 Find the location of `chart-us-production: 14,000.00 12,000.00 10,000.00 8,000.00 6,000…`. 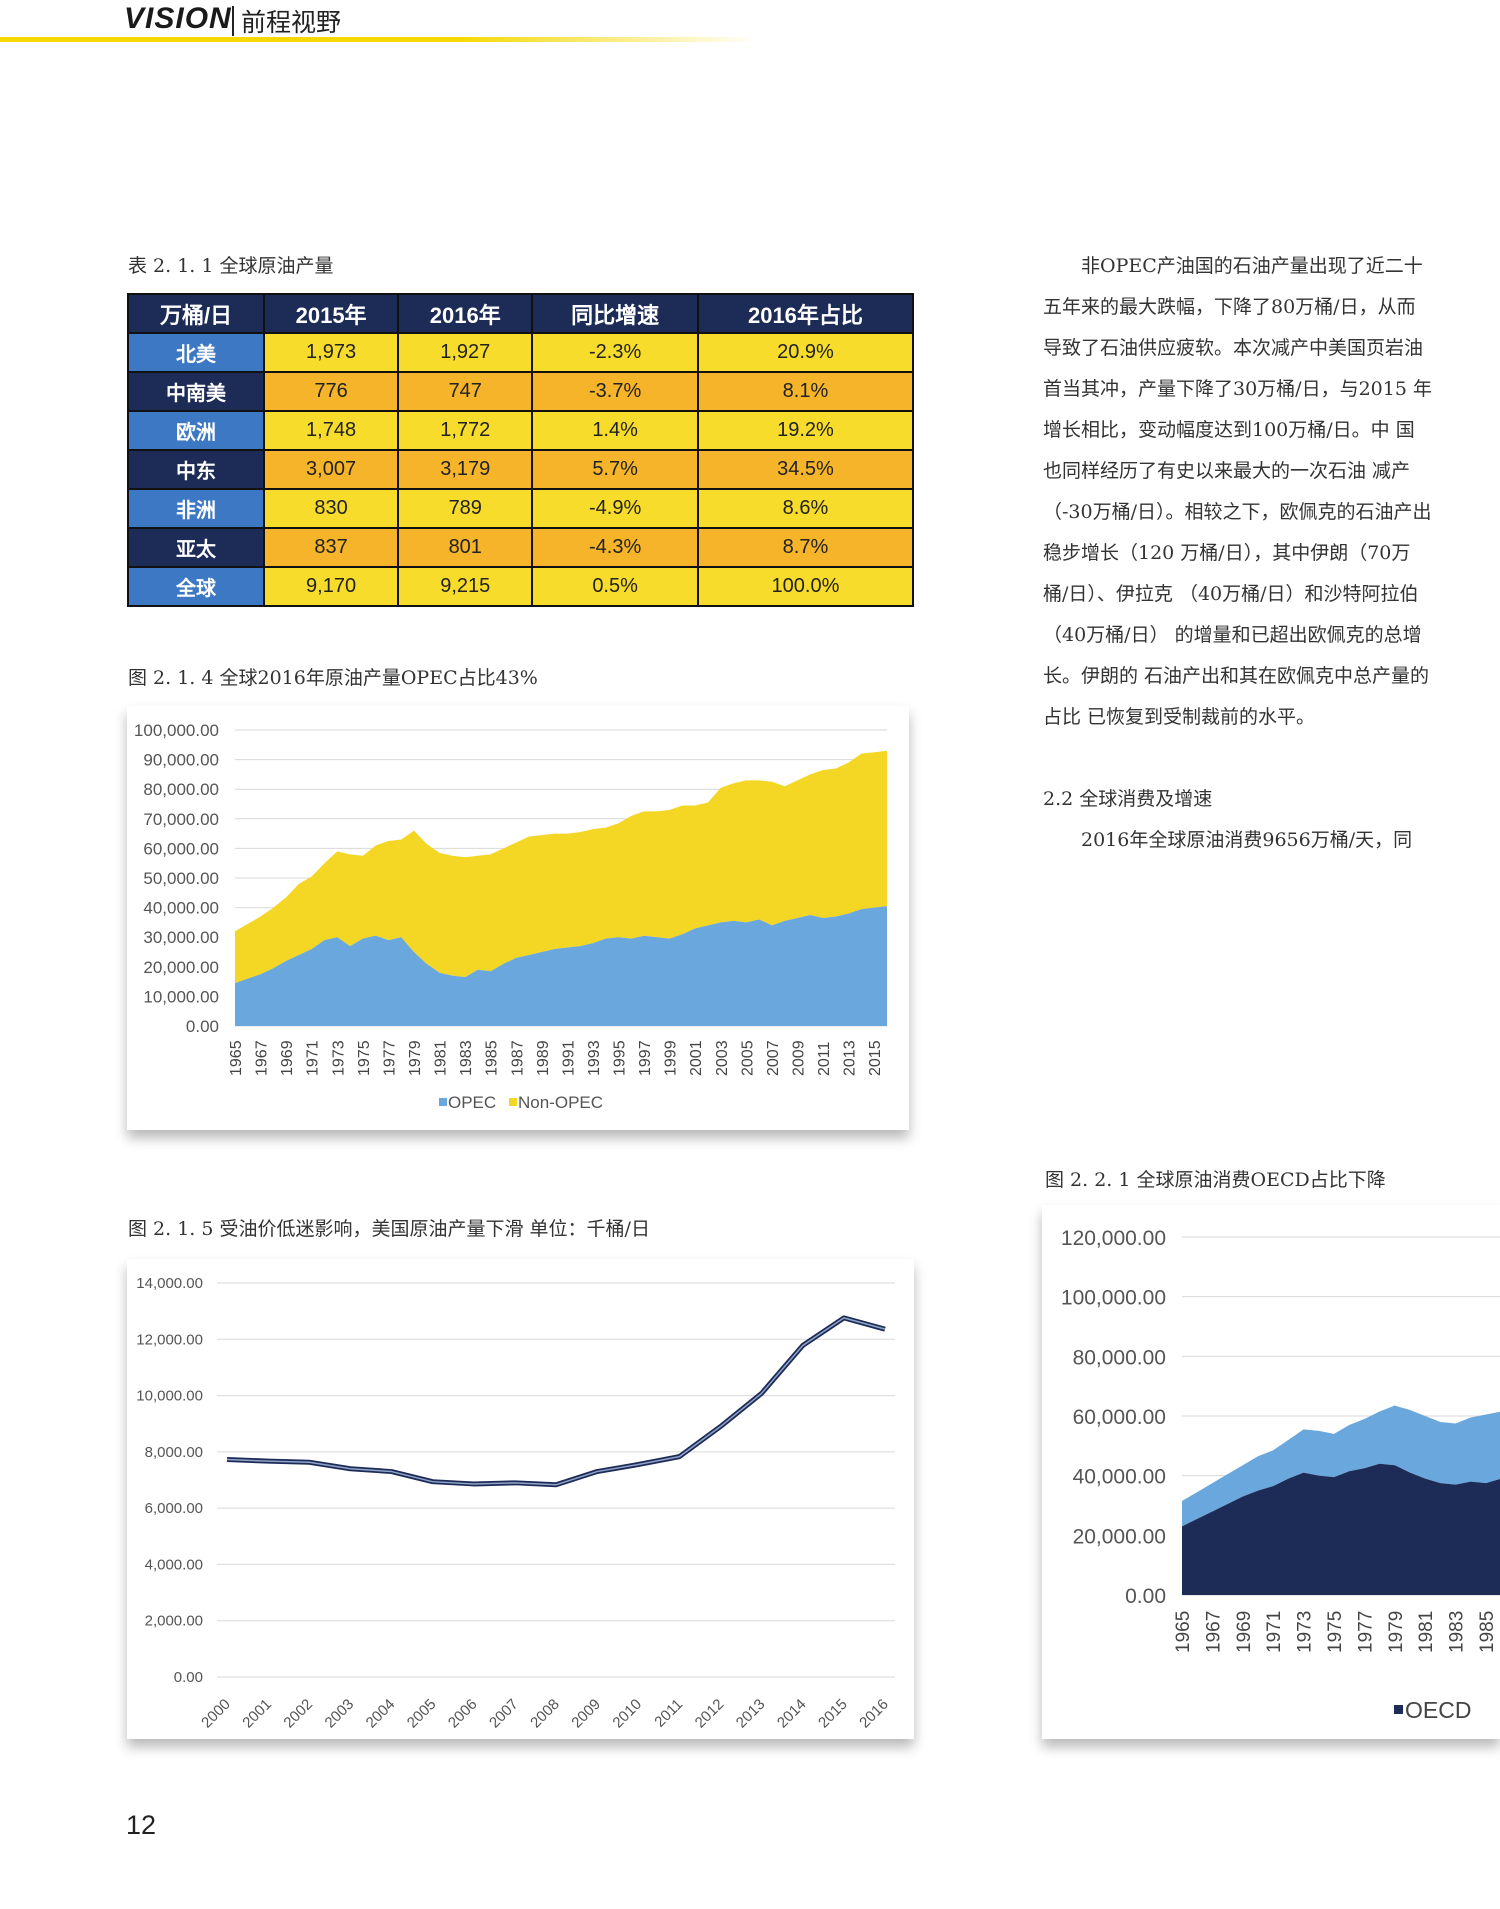

chart-us-production: 14,000.00 12,000.00 10,000.00 8,000.00 6,000… is located at coordinates (515, 1503).